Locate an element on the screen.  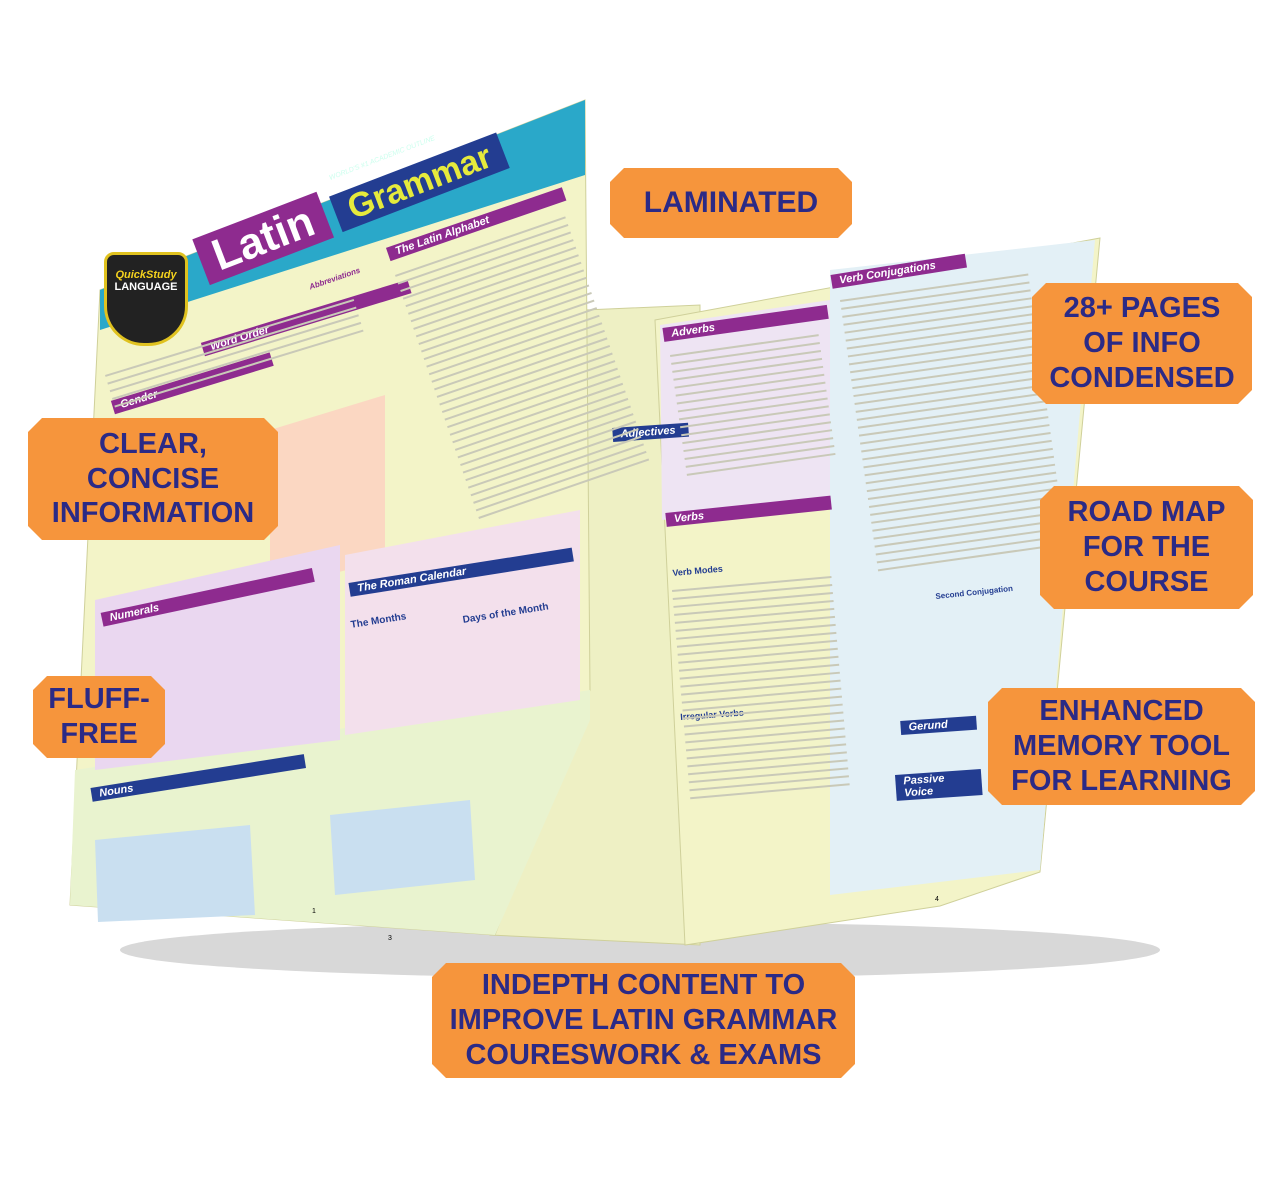
callout-pages: 28+ PAGES OF INFO CONDENSED is located at coordinates (1142, 343).